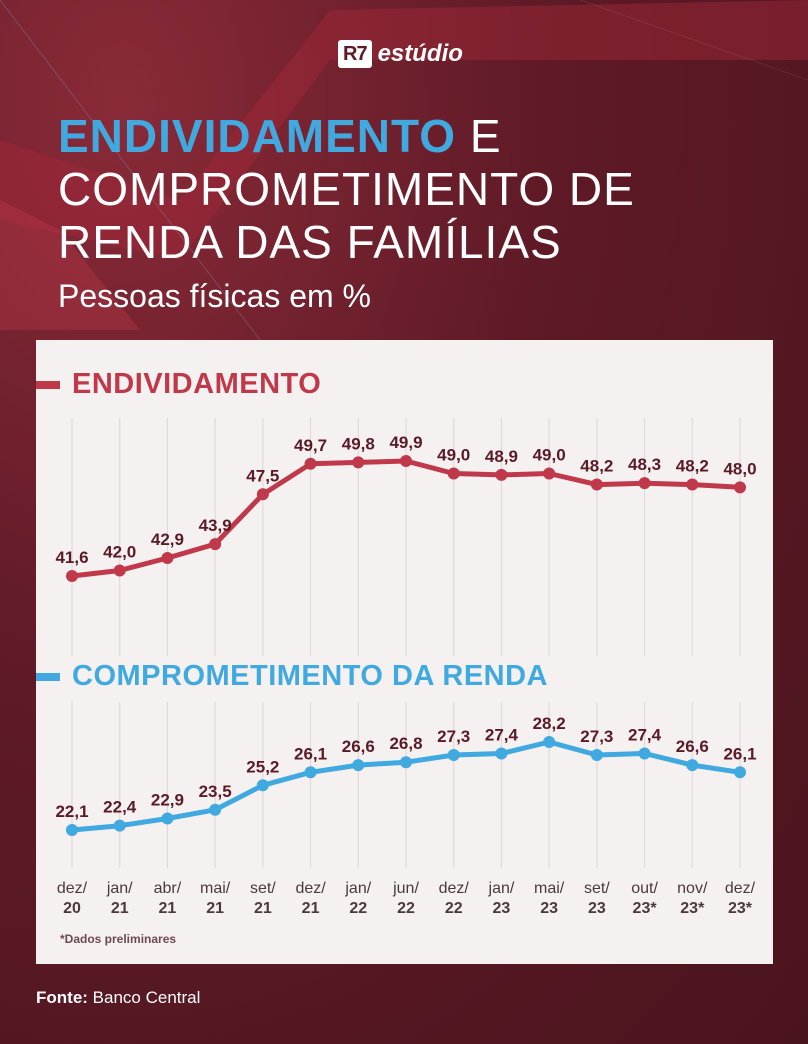  What do you see at coordinates (168, 888) in the screenshot?
I see `x-tick-top-2: abr/` at bounding box center [168, 888].